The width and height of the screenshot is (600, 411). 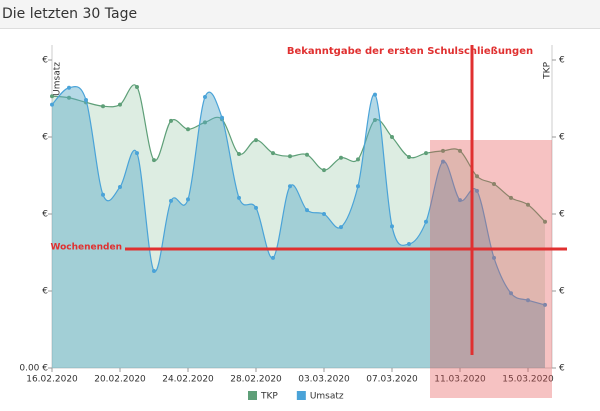 What do you see at coordinates (410, 51) in the screenshot?
I see `annotation: Bekanntgabe der ersten Schulschließungen` at bounding box center [410, 51].